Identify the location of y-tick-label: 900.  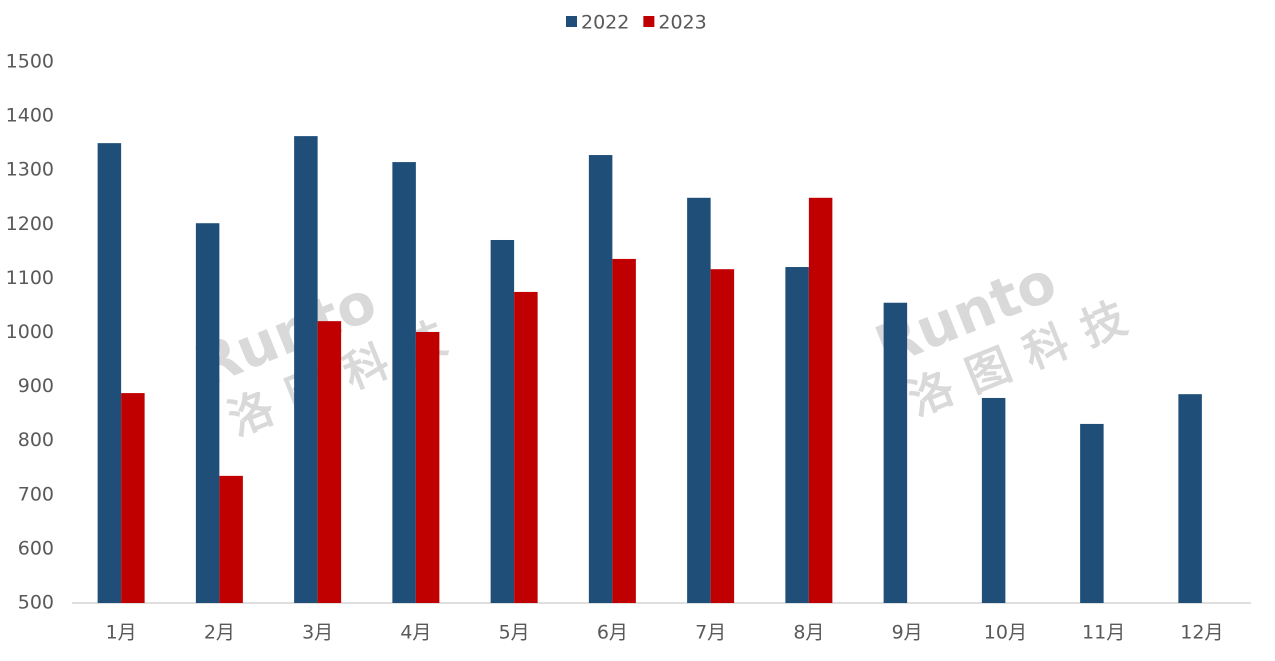
(36, 386).